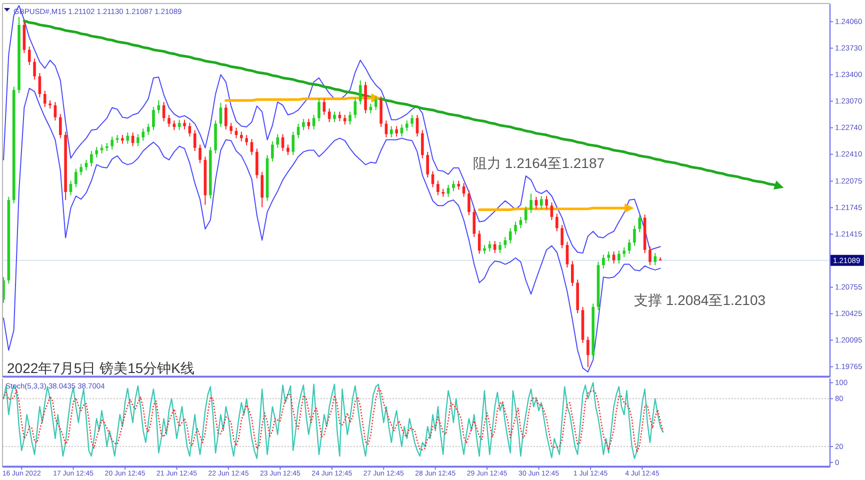 This screenshot has height=480, width=865. I want to click on annotation: 阻力 1.2164至1.2187, so click(539, 163).